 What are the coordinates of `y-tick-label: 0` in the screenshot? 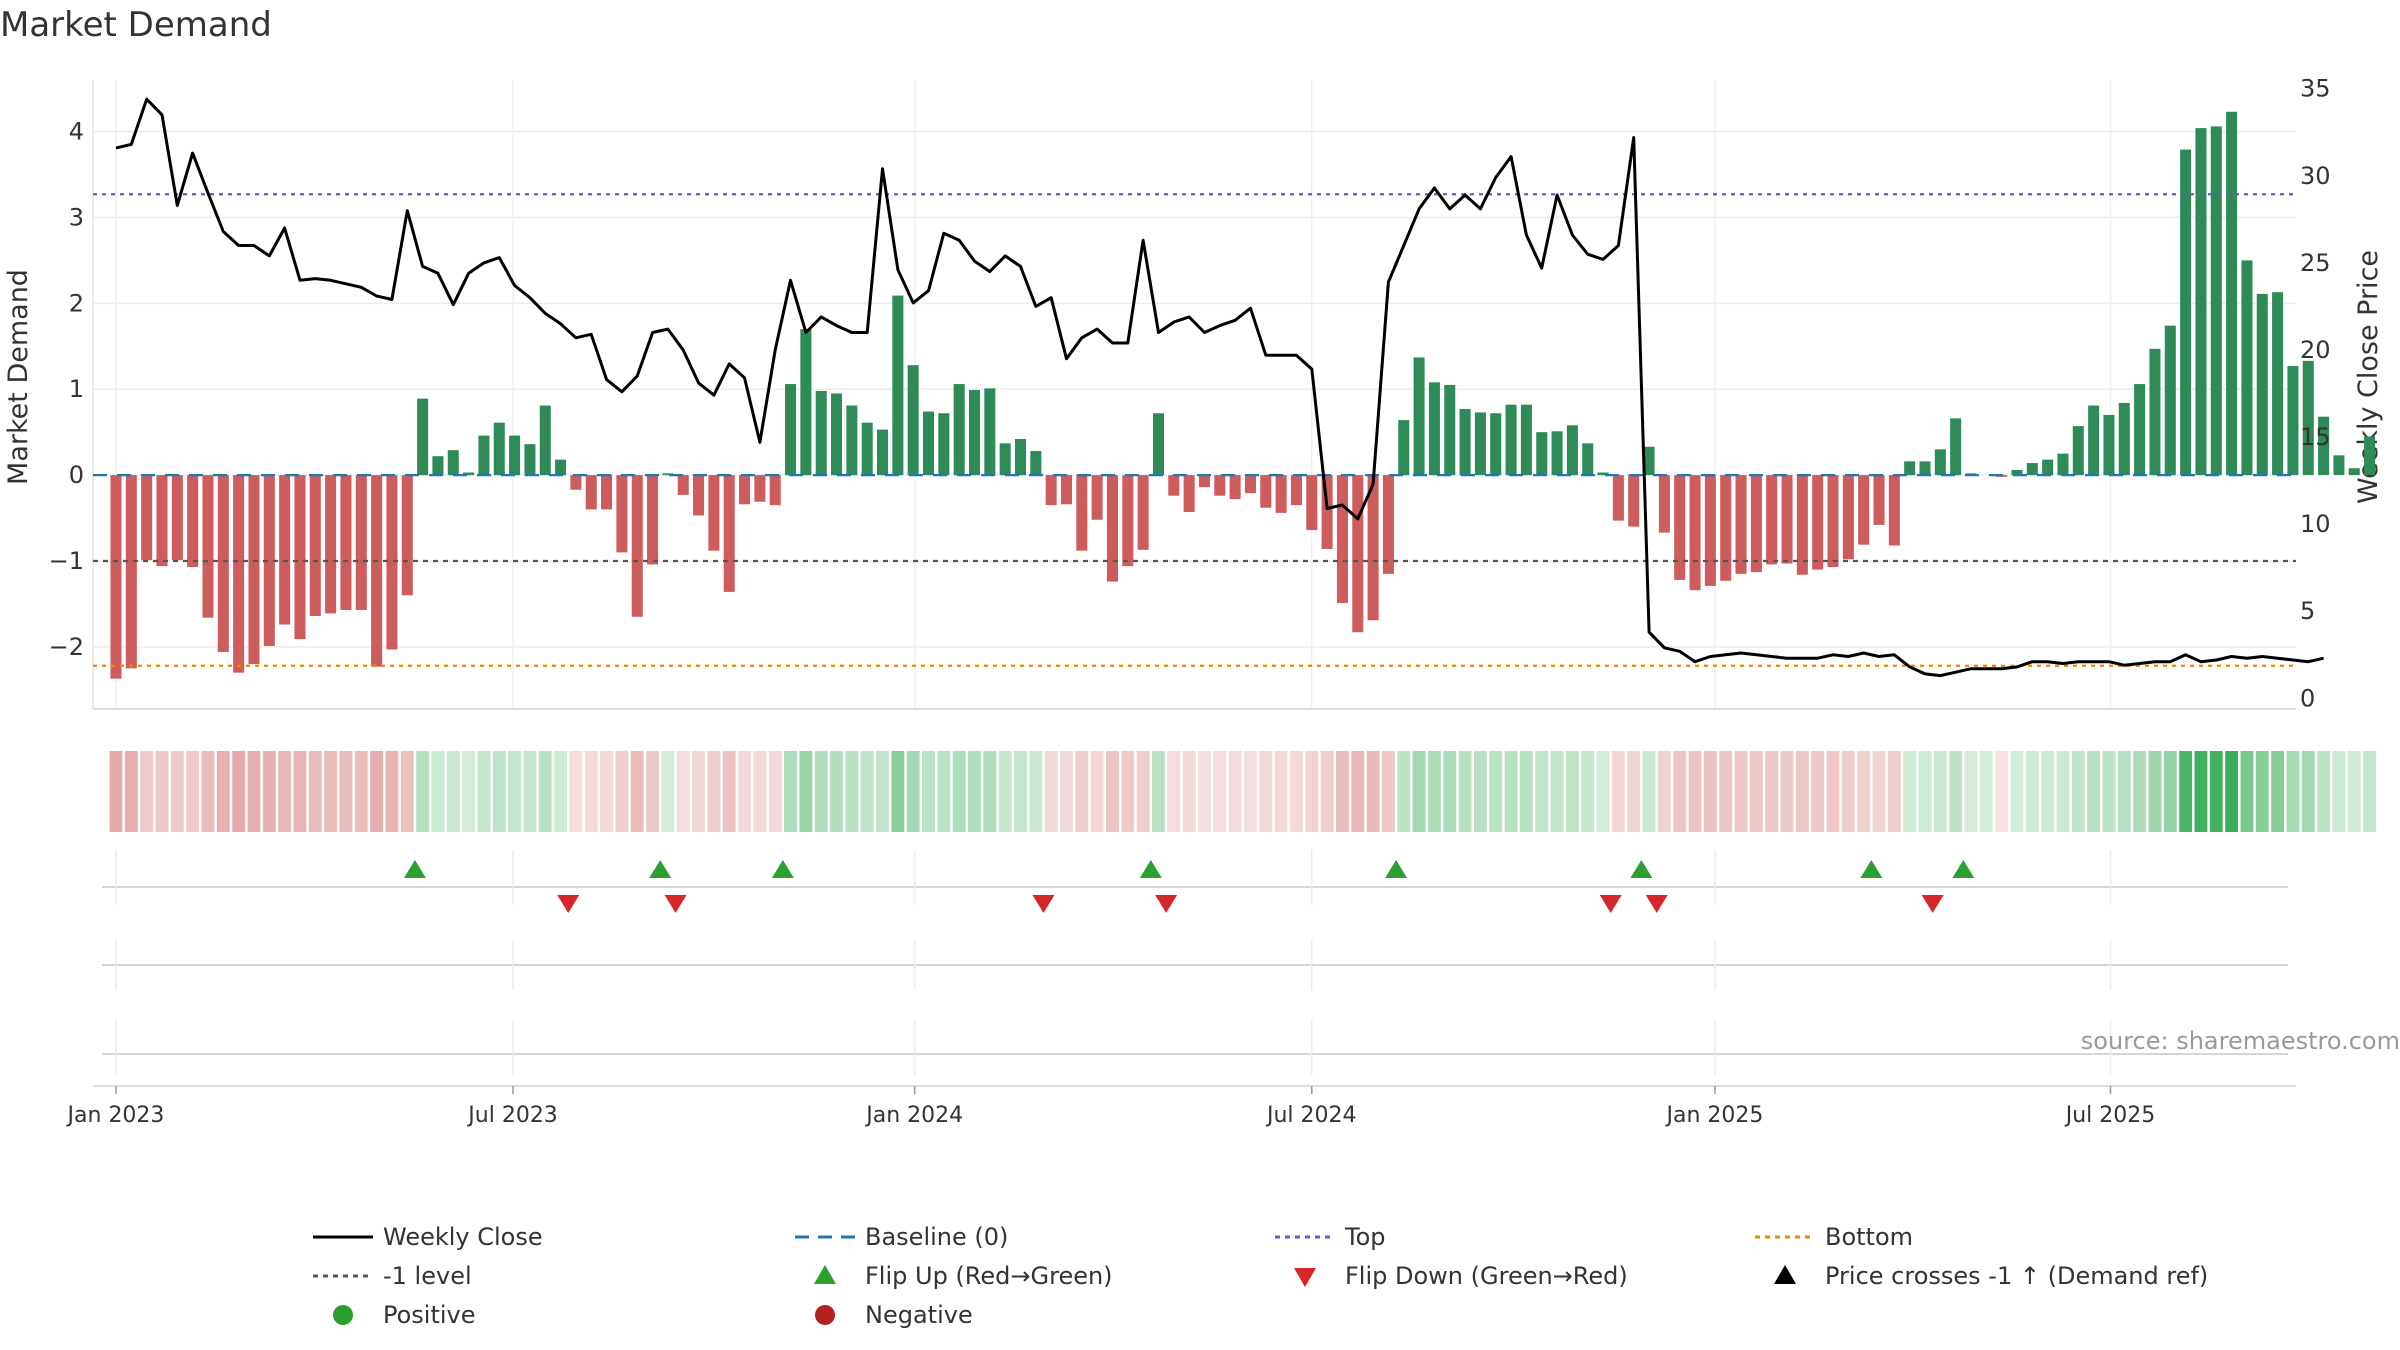 It's located at (76, 475).